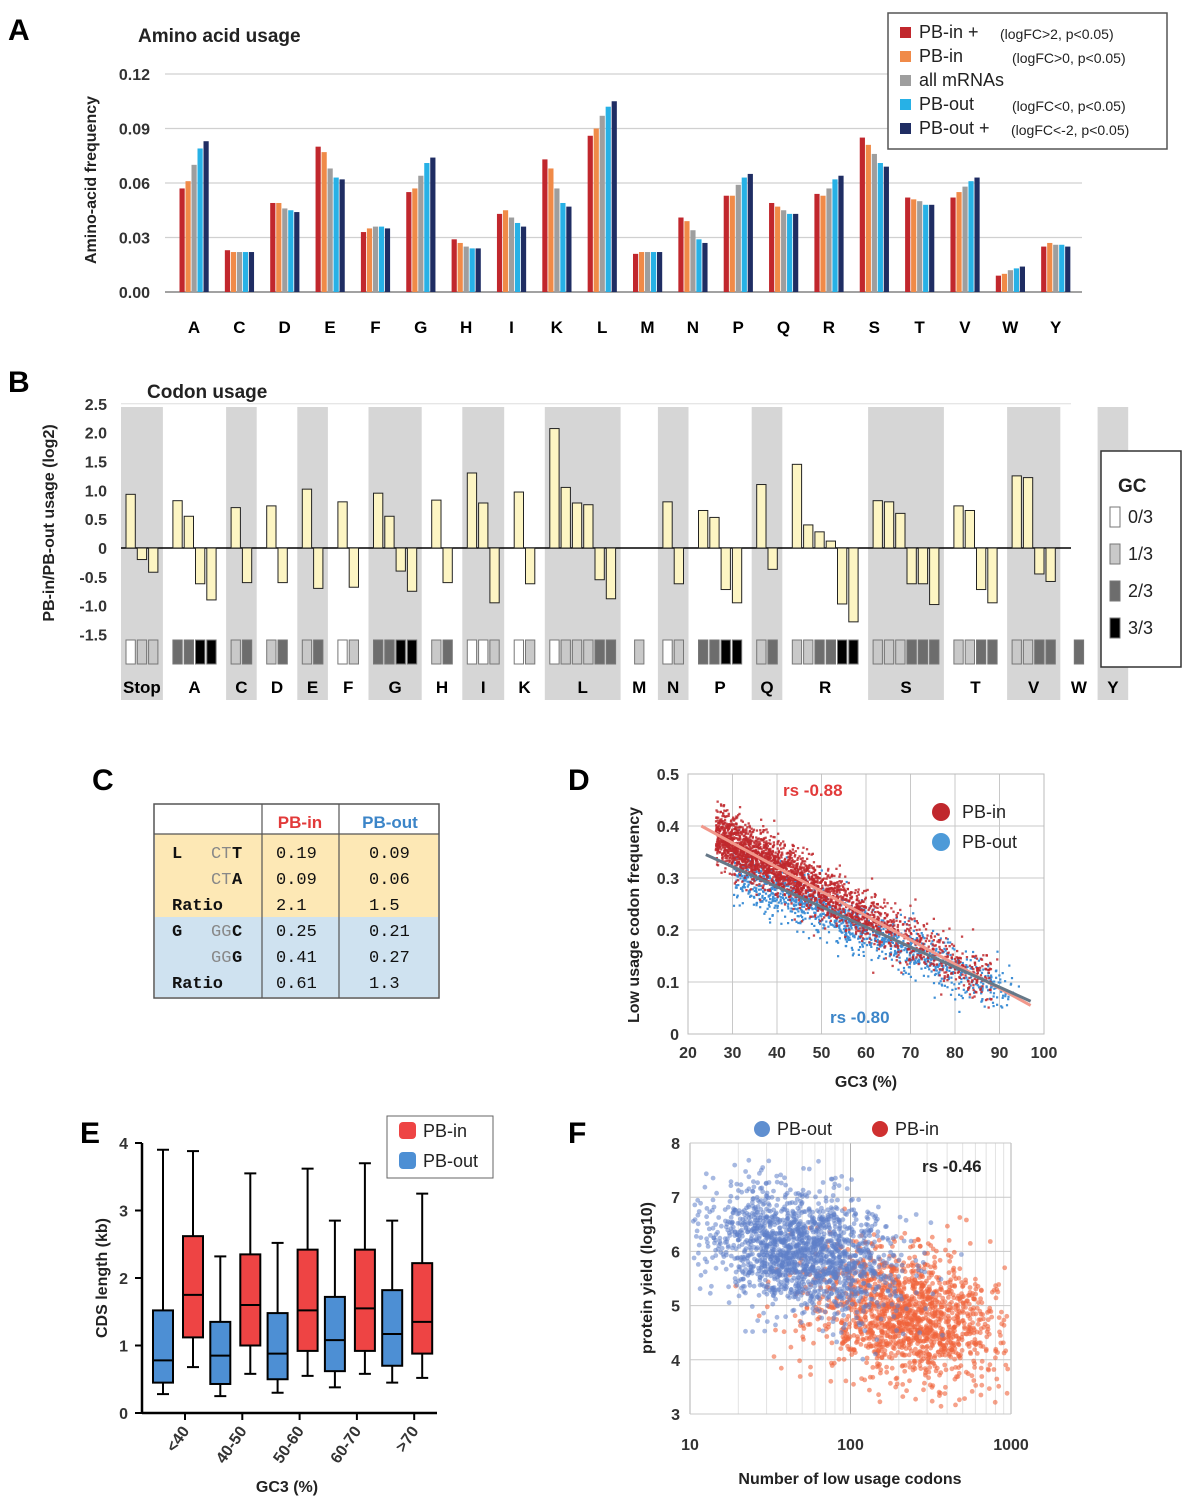 The height and width of the screenshot is (1500, 1197). What do you see at coordinates (207, 392) in the screenshot?
I see `panel-b-title: Codon usage` at bounding box center [207, 392].